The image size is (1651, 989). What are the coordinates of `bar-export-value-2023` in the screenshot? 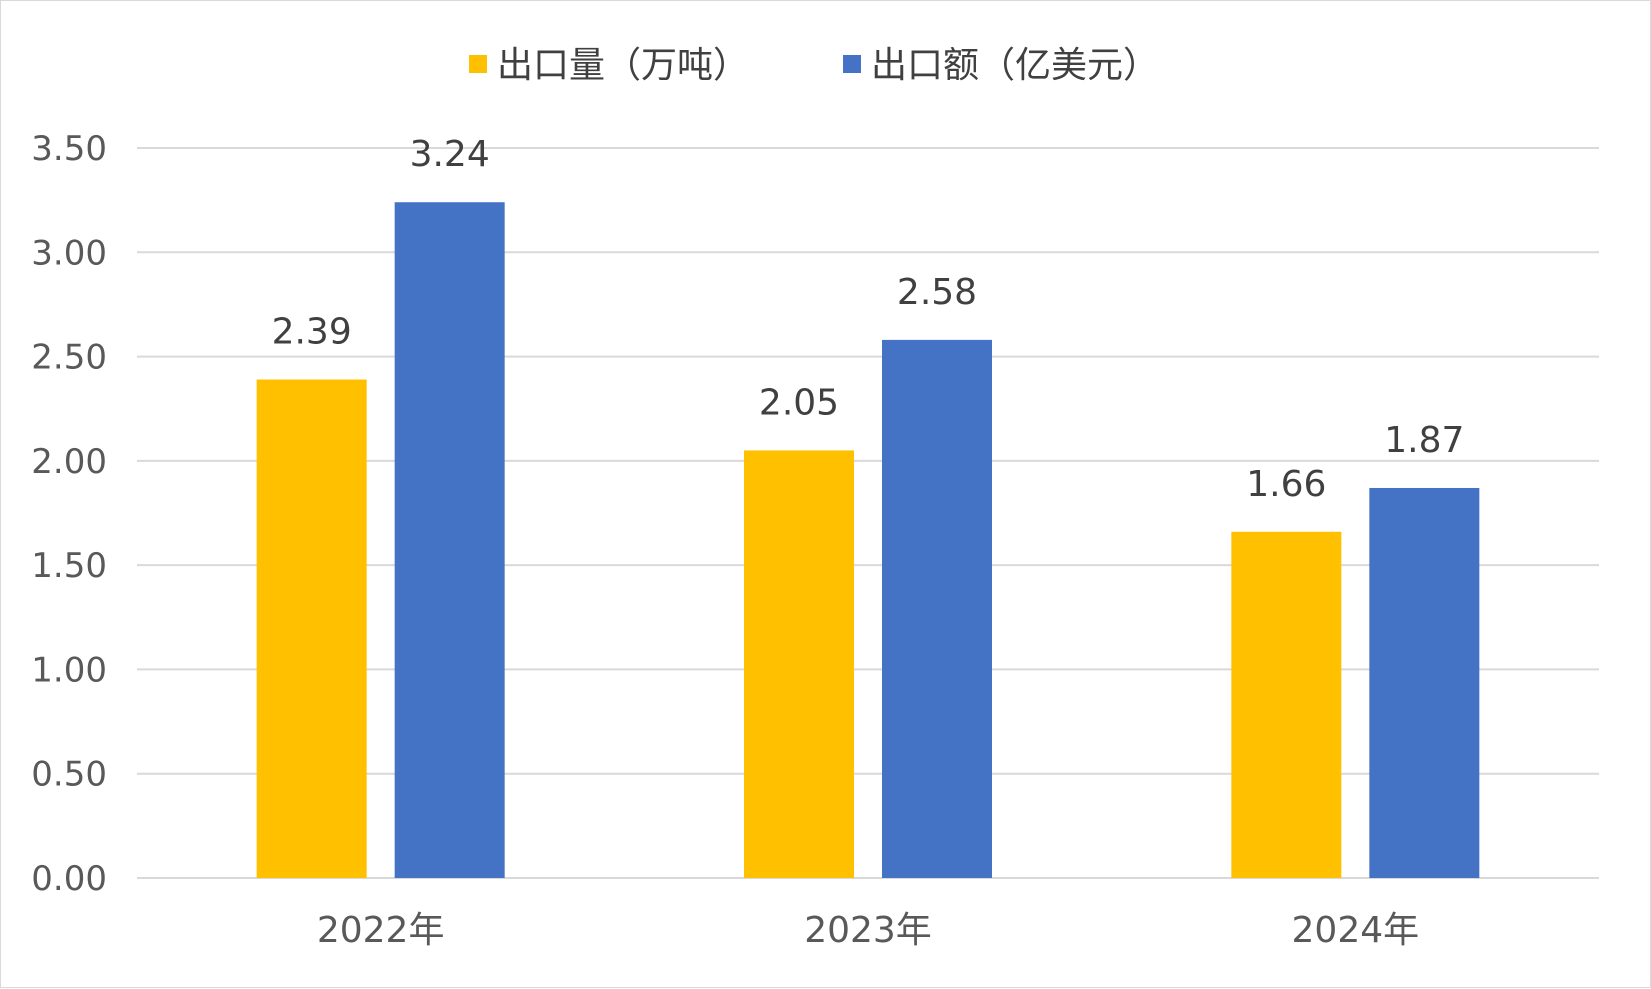 It's located at (937, 608).